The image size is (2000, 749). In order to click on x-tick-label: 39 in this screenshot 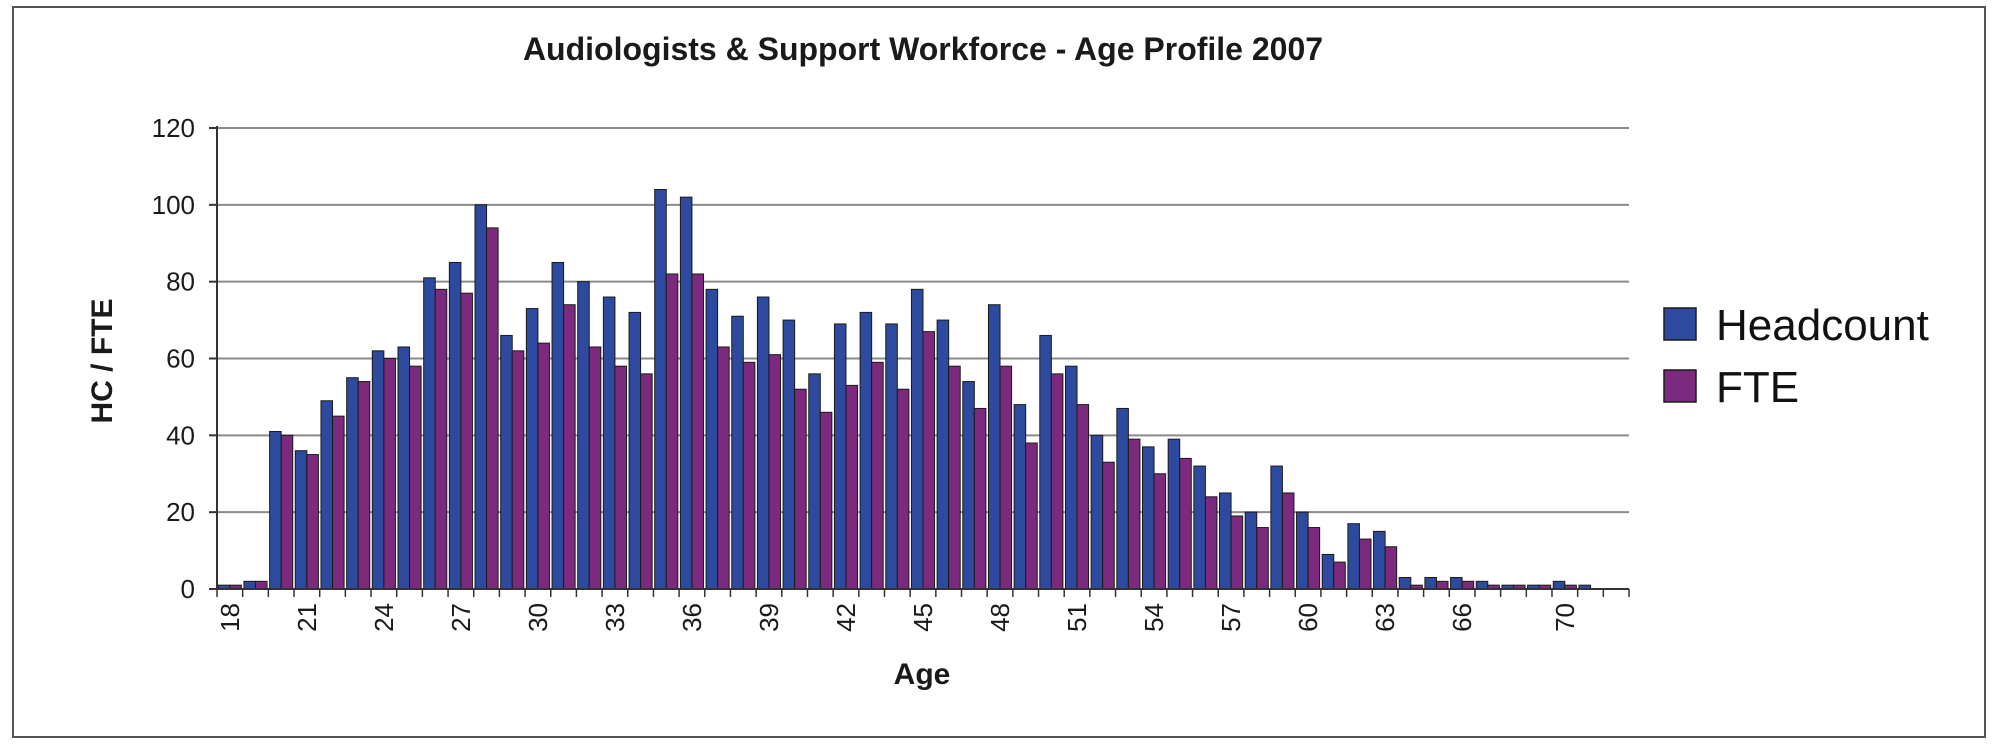, I will do `click(769, 617)`.